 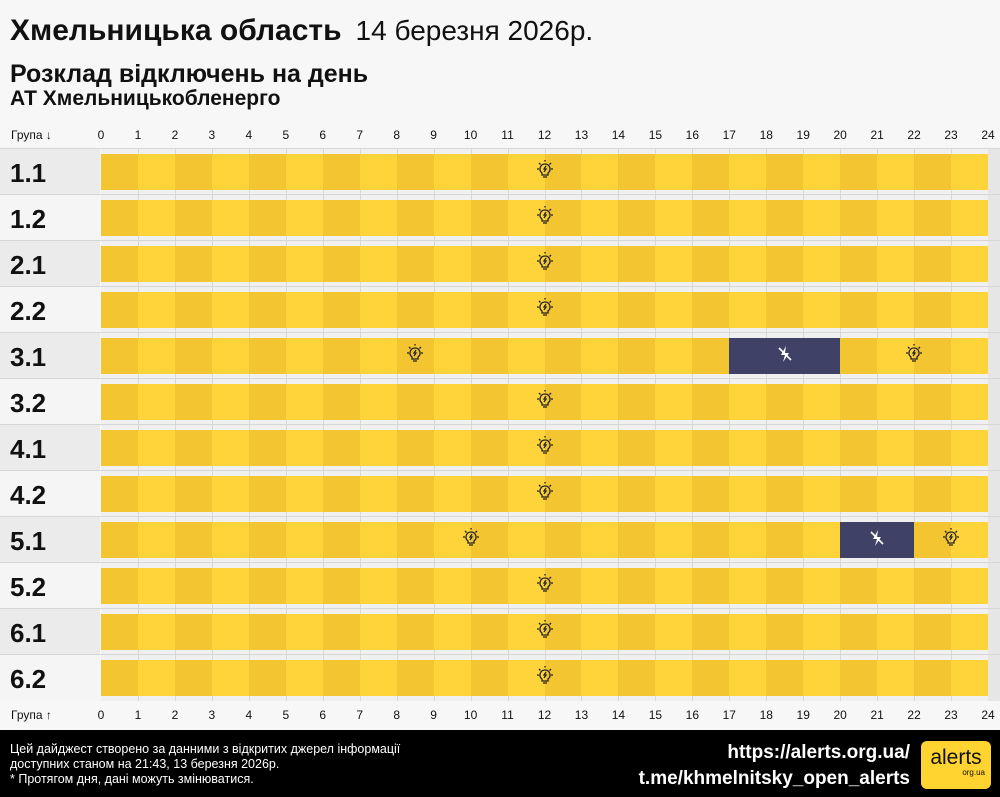 I want to click on date: 14 березня 2026р., so click(x=474, y=30).